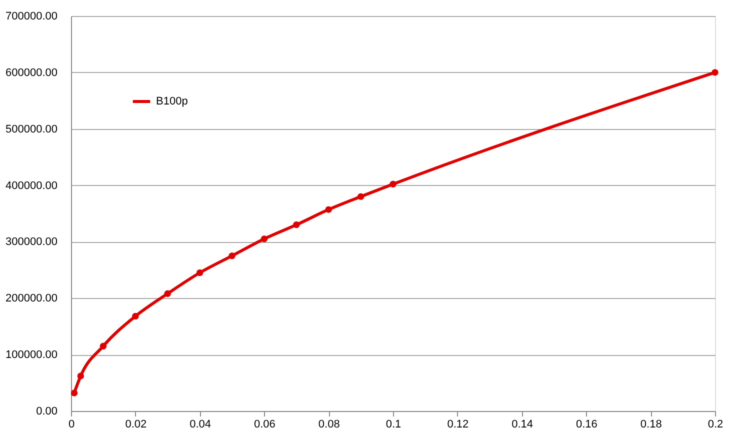  What do you see at coordinates (329, 424) in the screenshot?
I see `x-tick-label: 0.08` at bounding box center [329, 424].